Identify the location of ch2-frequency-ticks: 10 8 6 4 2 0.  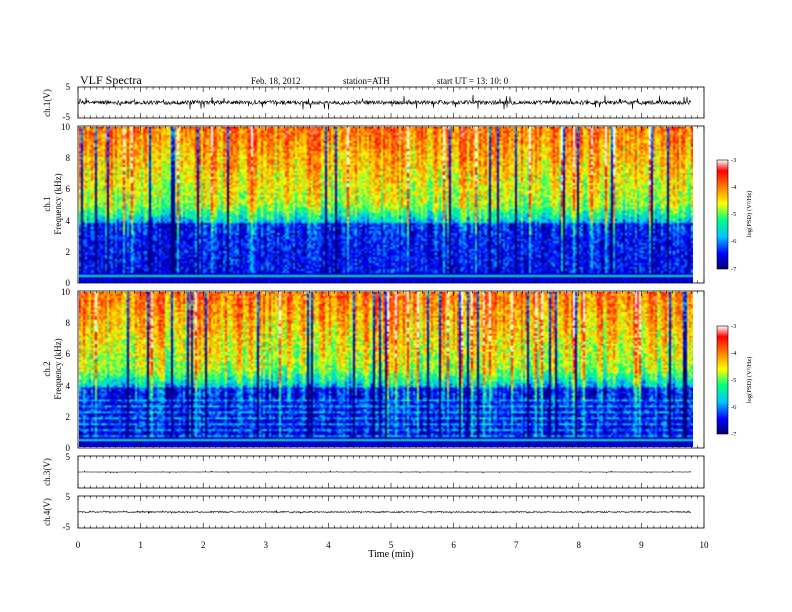
(66, 370).